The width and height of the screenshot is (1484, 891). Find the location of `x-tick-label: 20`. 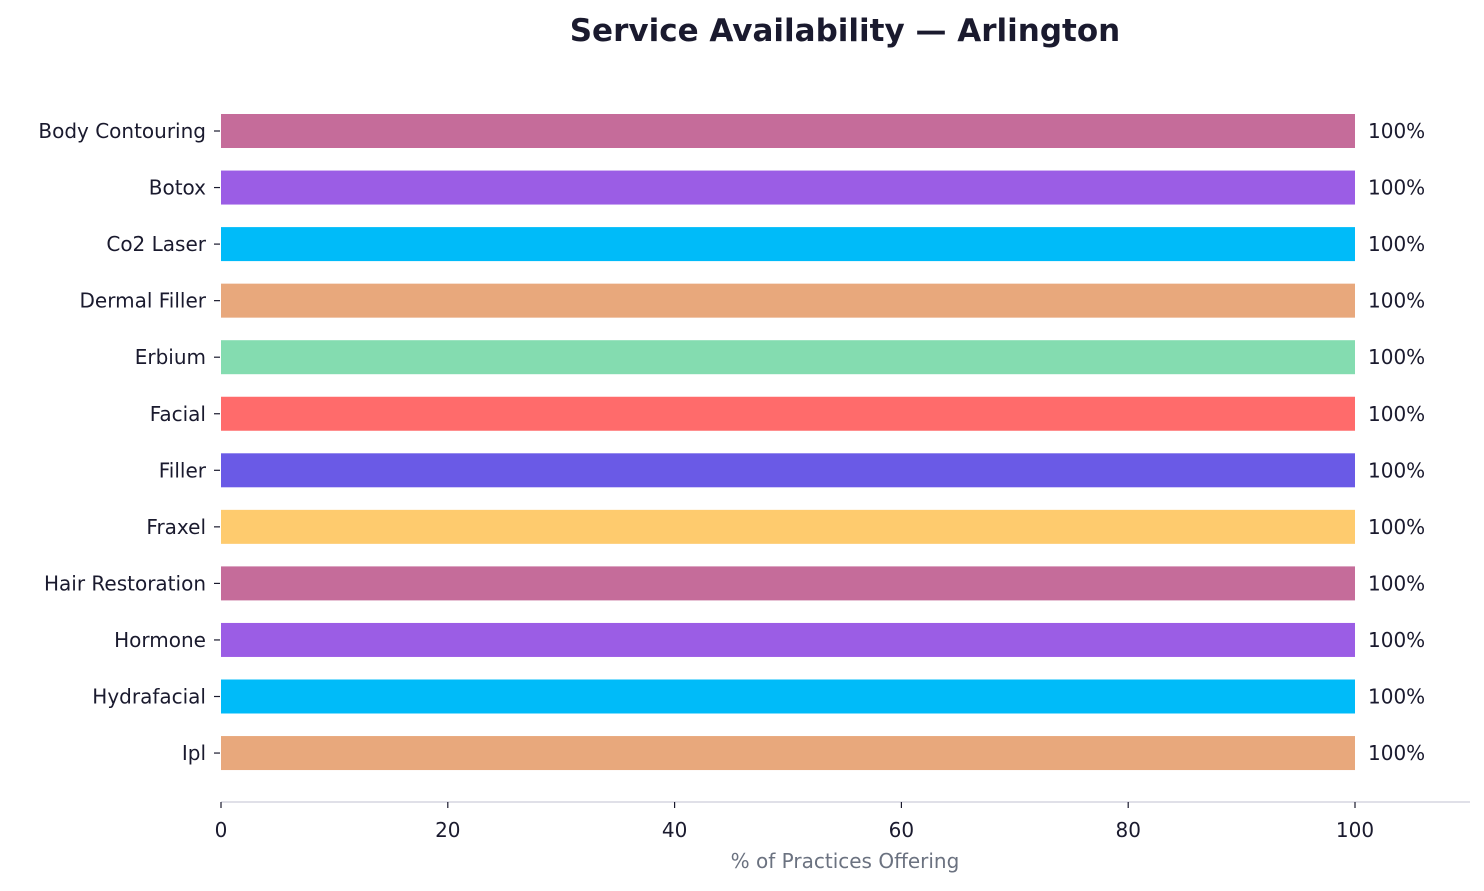

x-tick-label: 20 is located at coordinates (447, 830).